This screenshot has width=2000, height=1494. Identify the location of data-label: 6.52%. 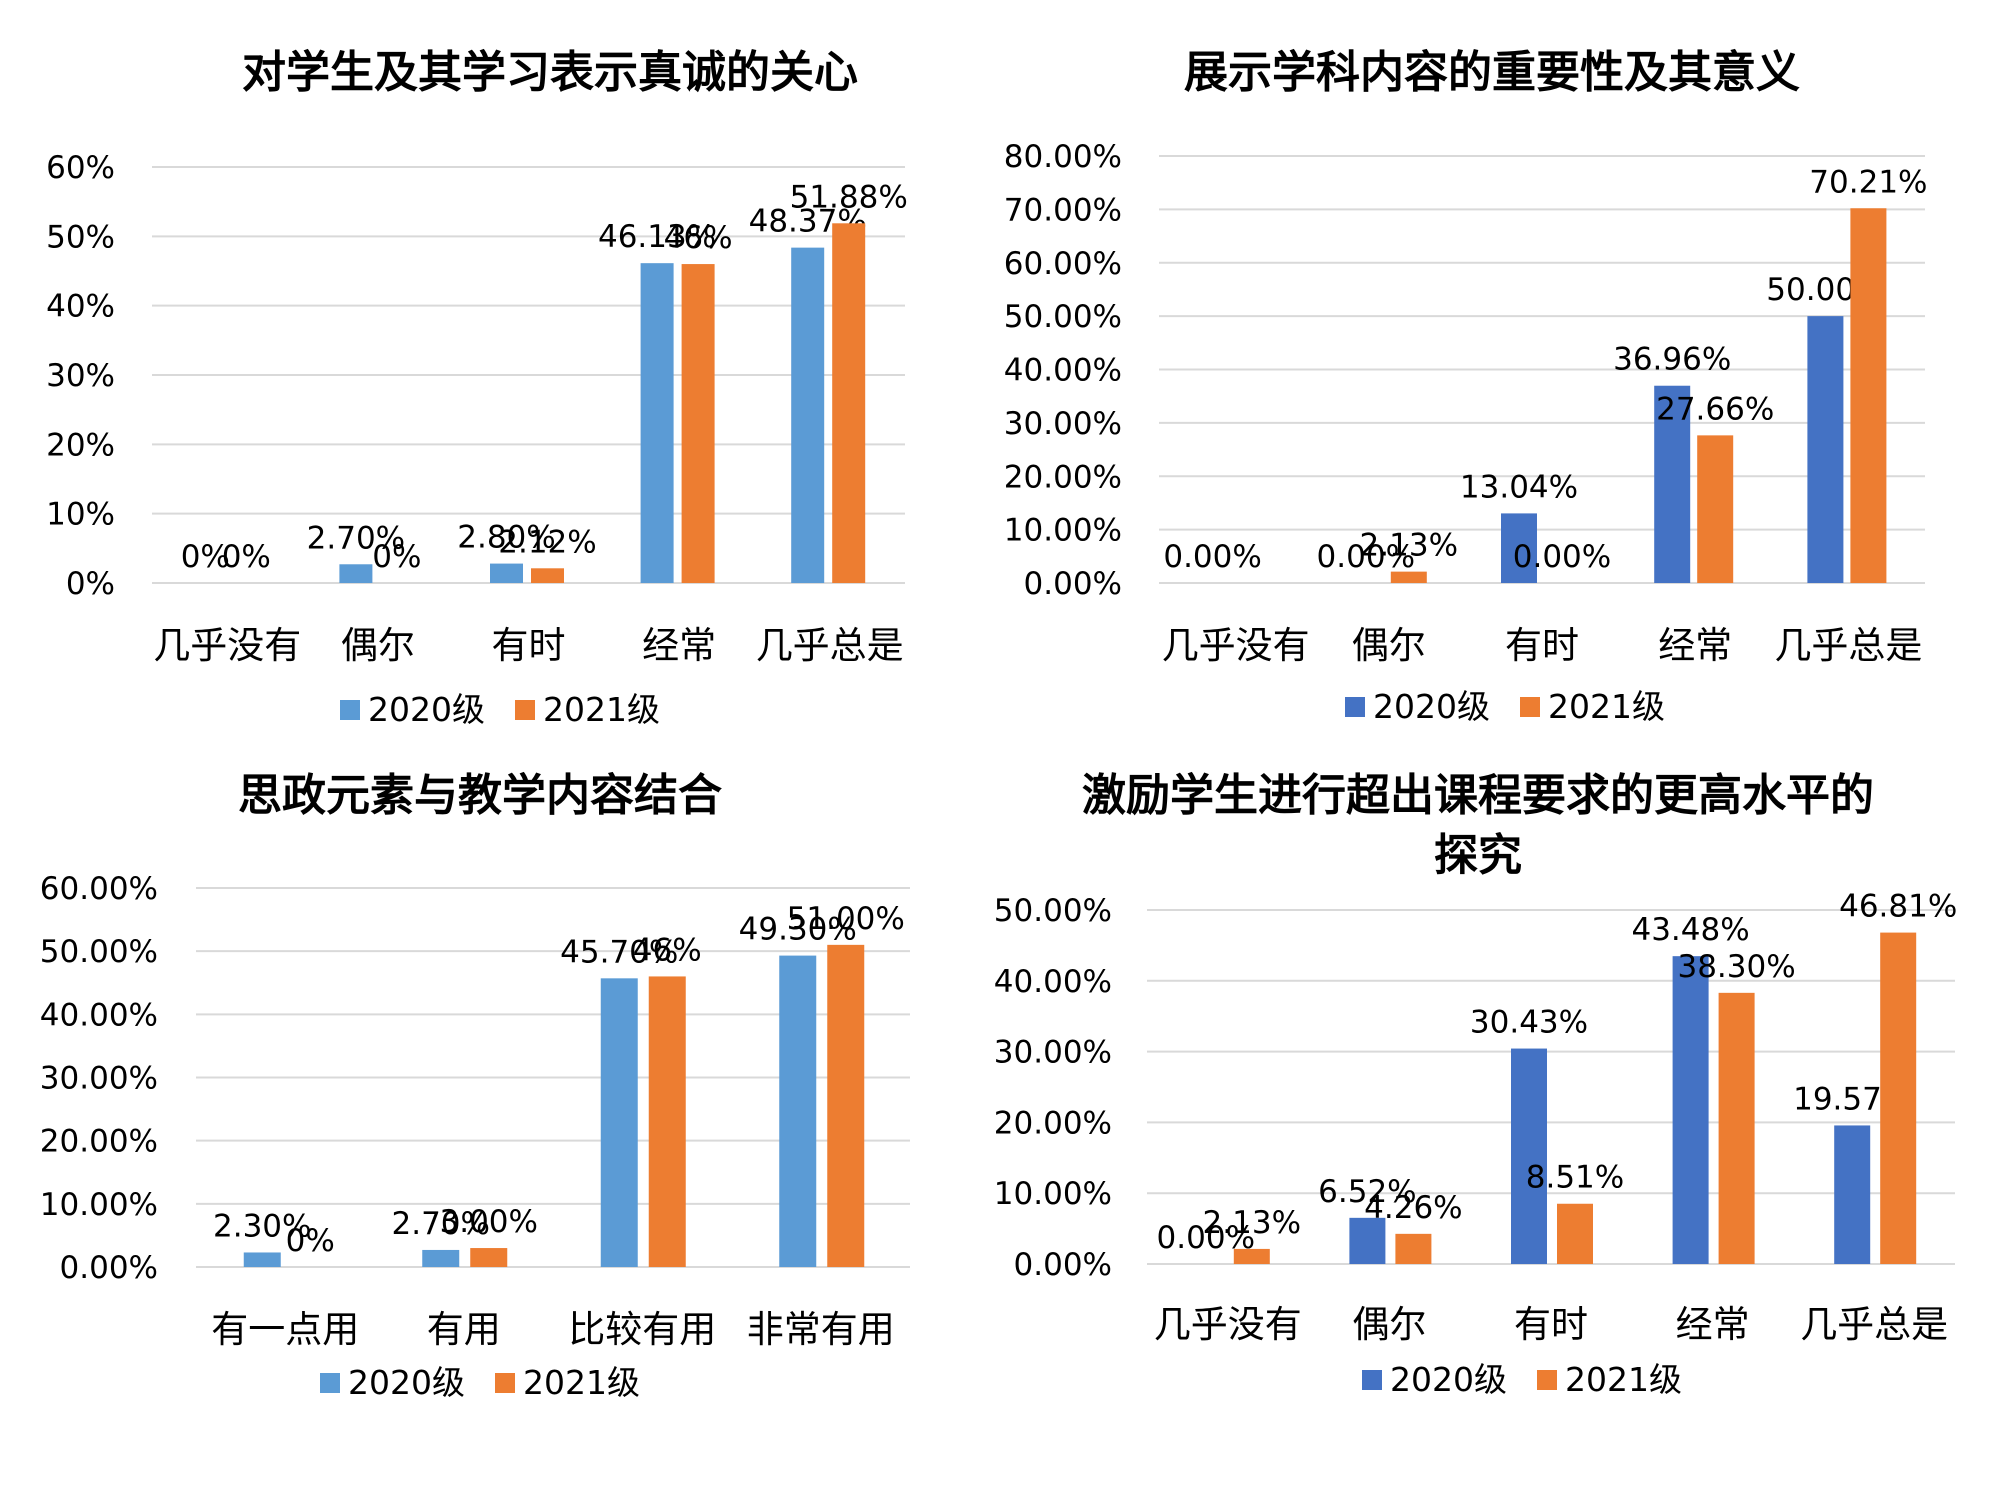
(1367, 1192).